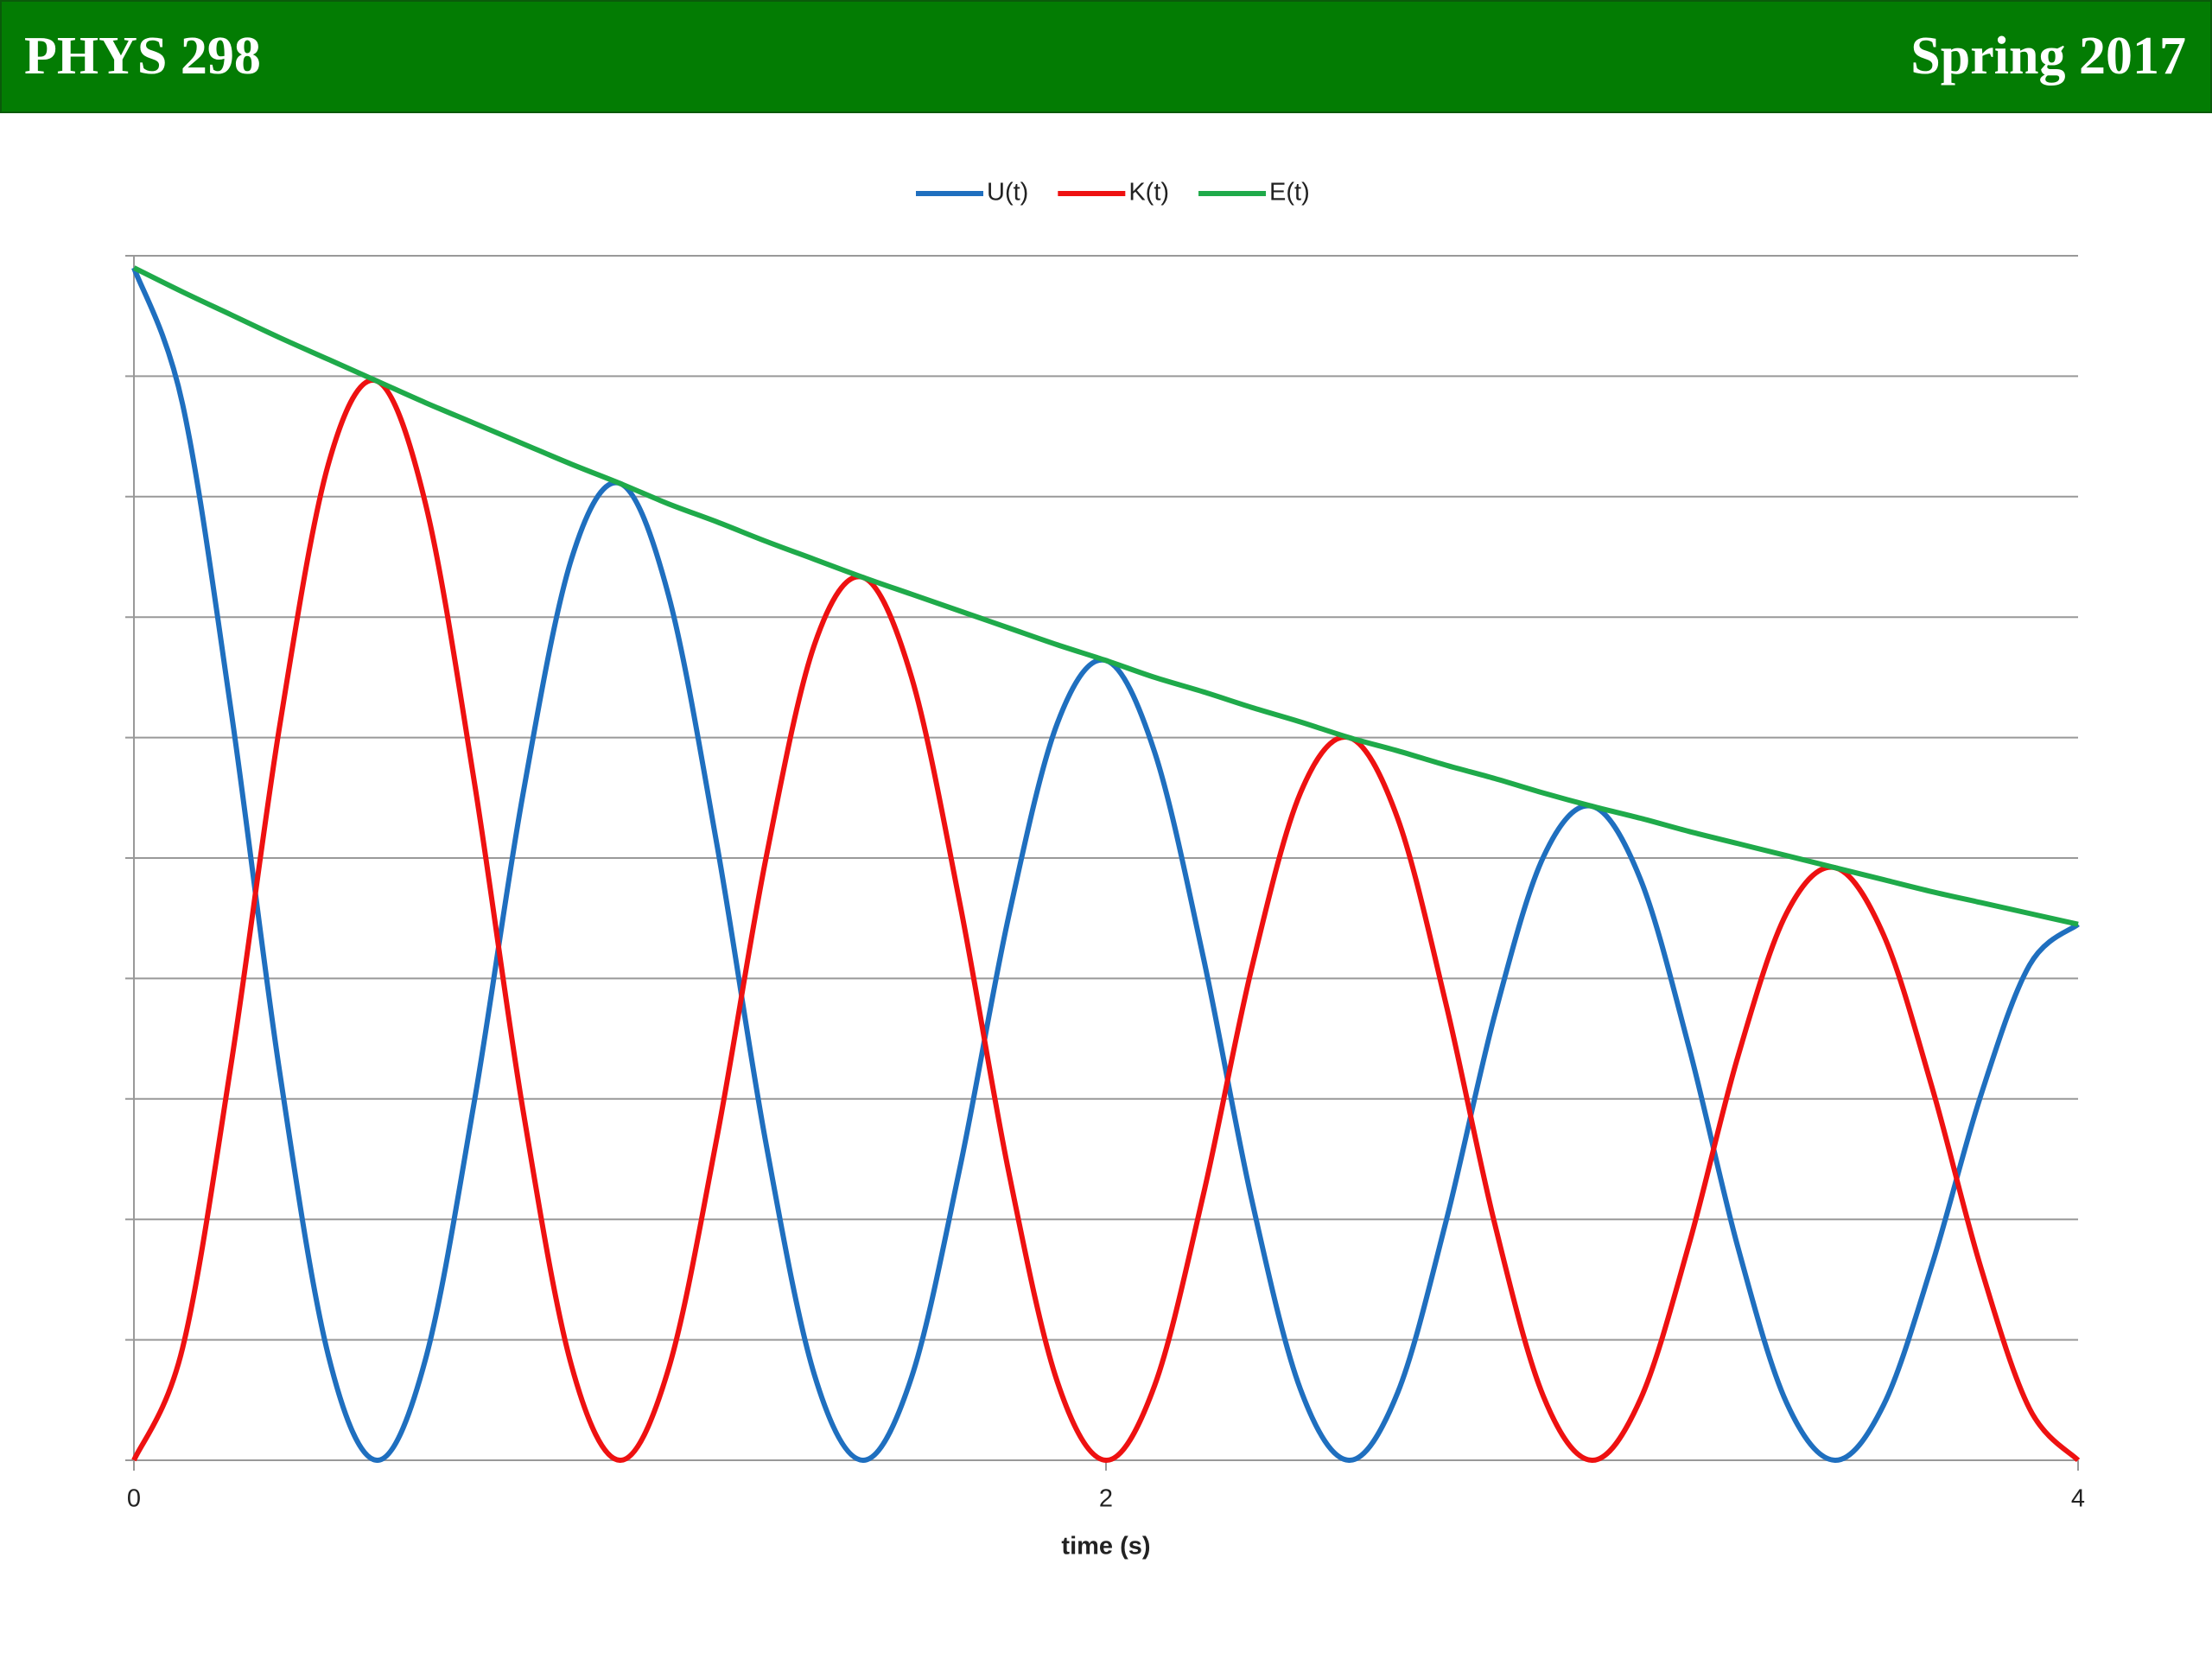  What do you see at coordinates (1105, 1546) in the screenshot?
I see `x-axis-label: time (s)` at bounding box center [1105, 1546].